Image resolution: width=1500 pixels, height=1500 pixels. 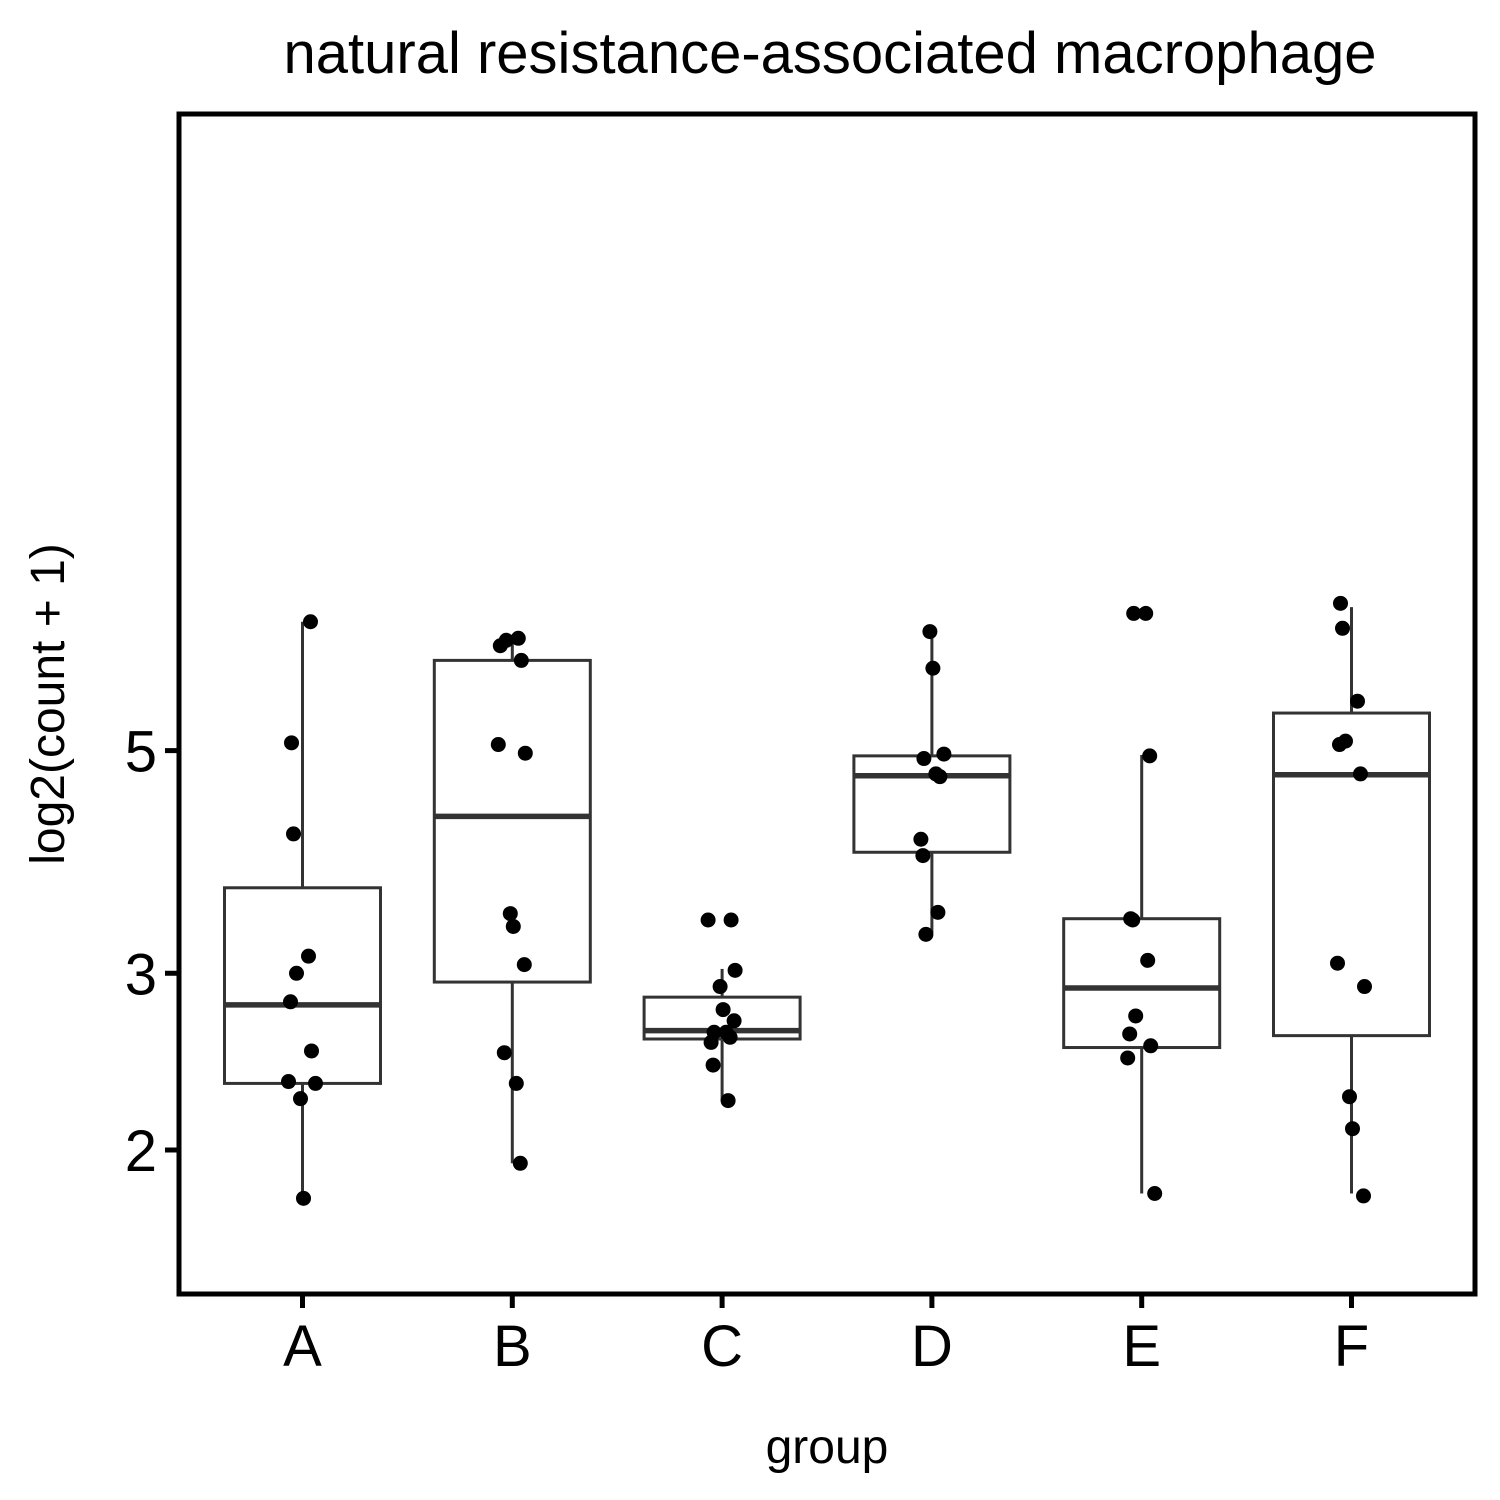 I want to click on box-d, so click(x=932, y=783).